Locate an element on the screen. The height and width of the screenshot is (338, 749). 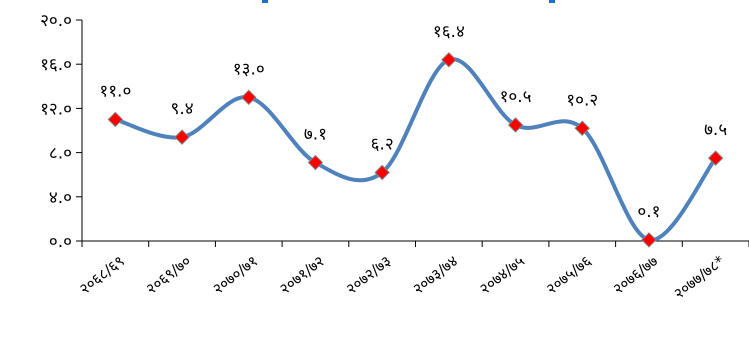
data-label: १०.५ is located at coordinates (516, 97).